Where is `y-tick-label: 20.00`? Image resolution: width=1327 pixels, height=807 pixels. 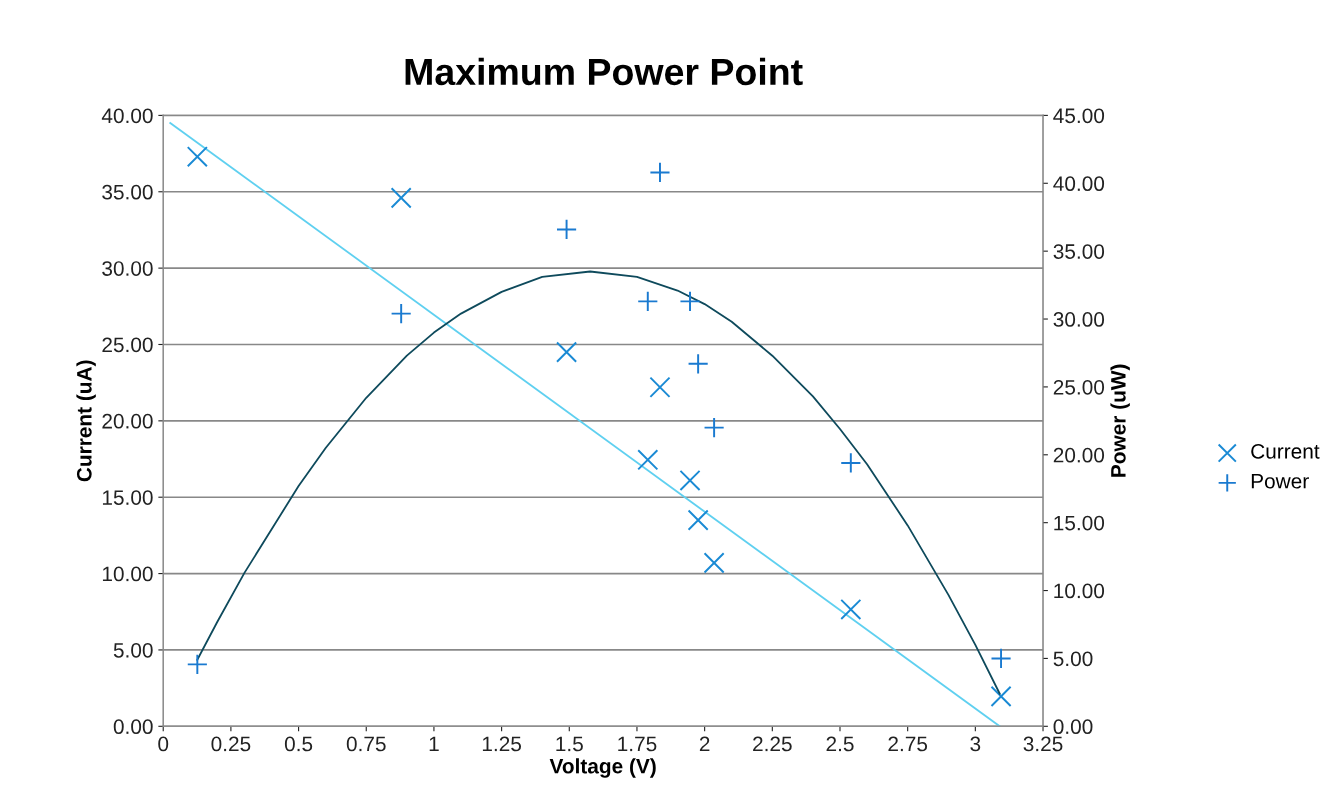 y-tick-label: 20.00 is located at coordinates (127, 421).